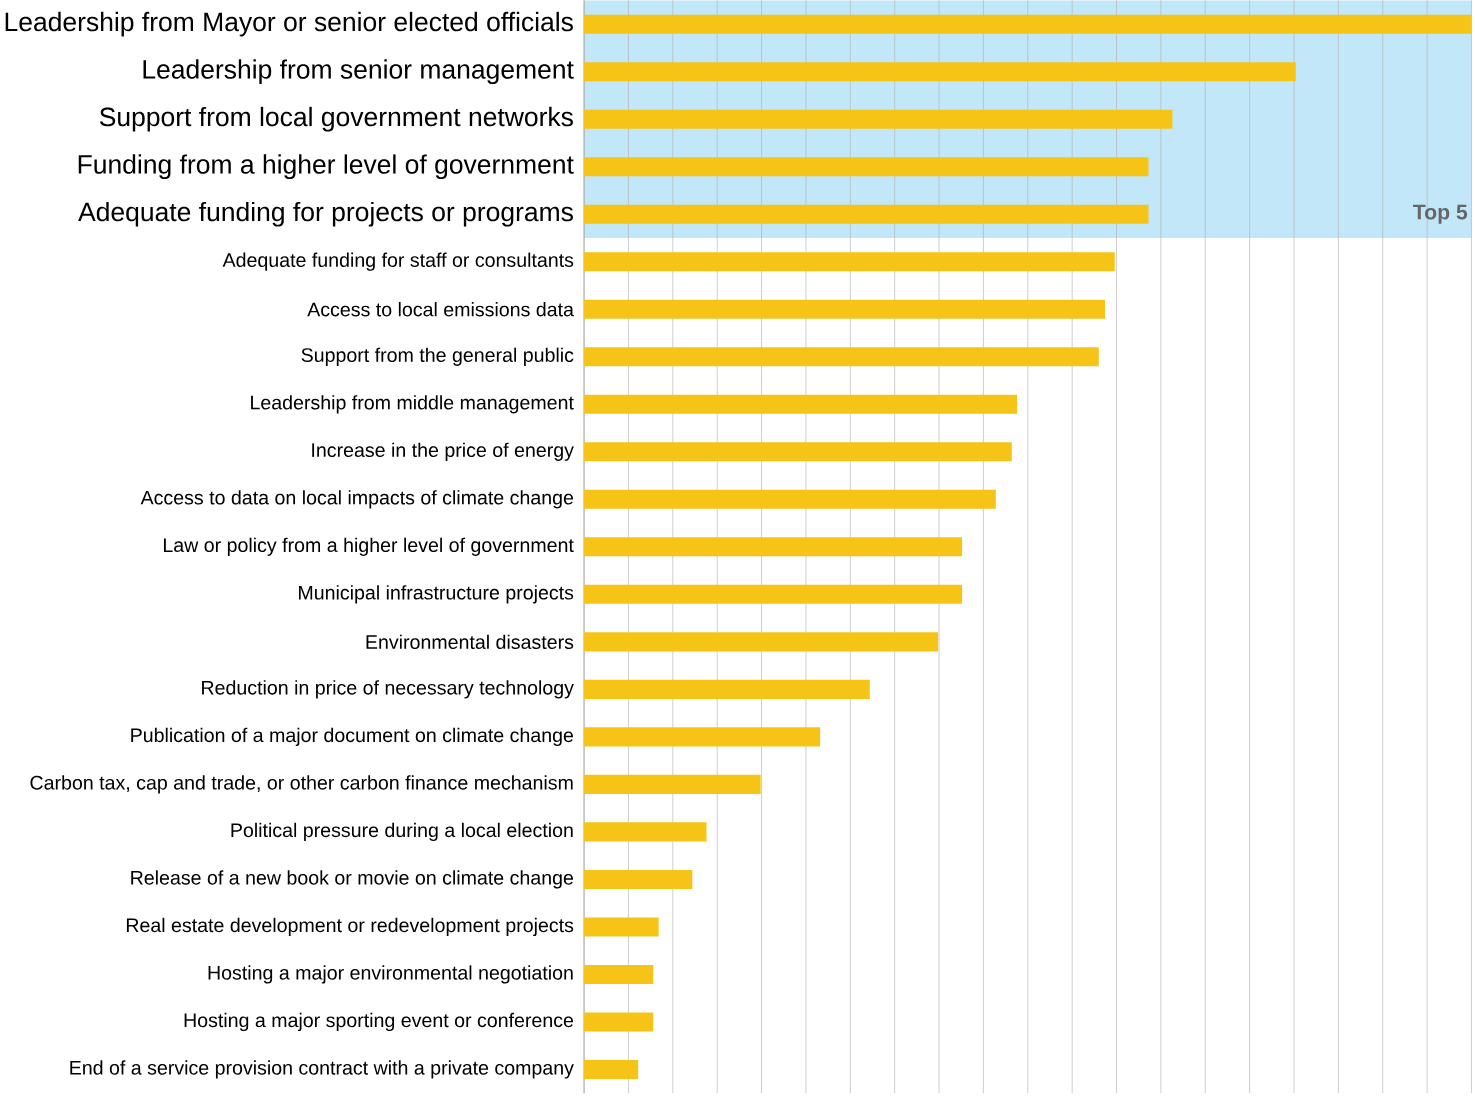 The image size is (1475, 1101). Describe the element at coordinates (436, 594) in the screenshot. I see `y-tick-label: Municipal infrastructure projects` at that location.